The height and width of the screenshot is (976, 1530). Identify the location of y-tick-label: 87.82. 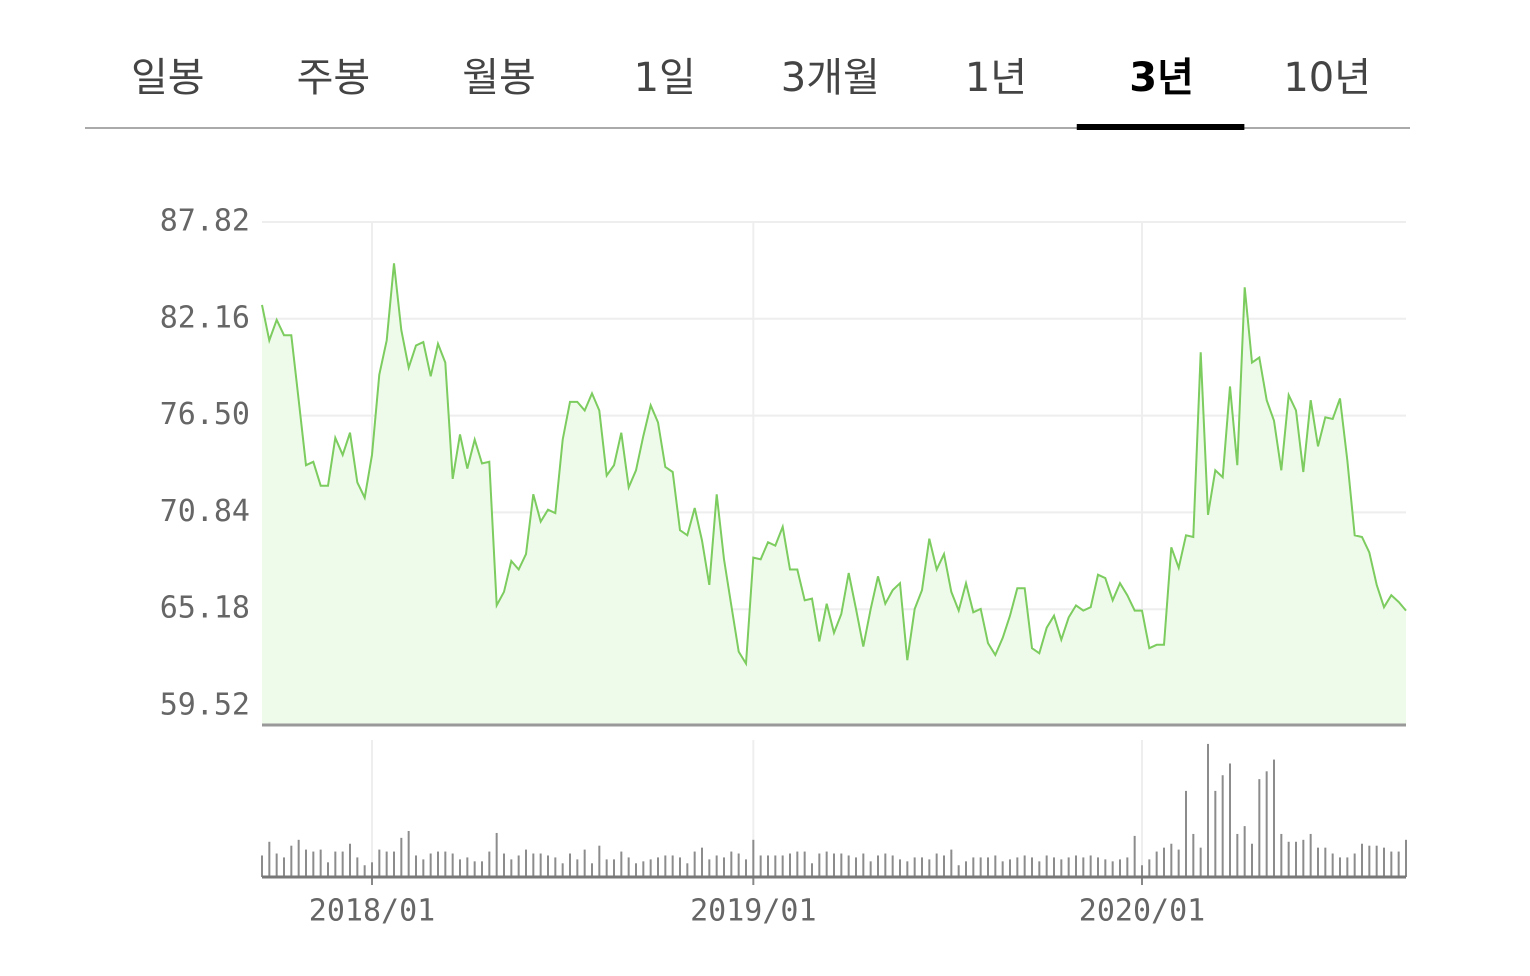
(205, 221).